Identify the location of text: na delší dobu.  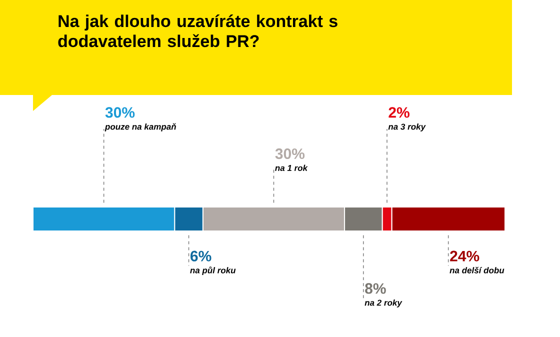
(477, 270).